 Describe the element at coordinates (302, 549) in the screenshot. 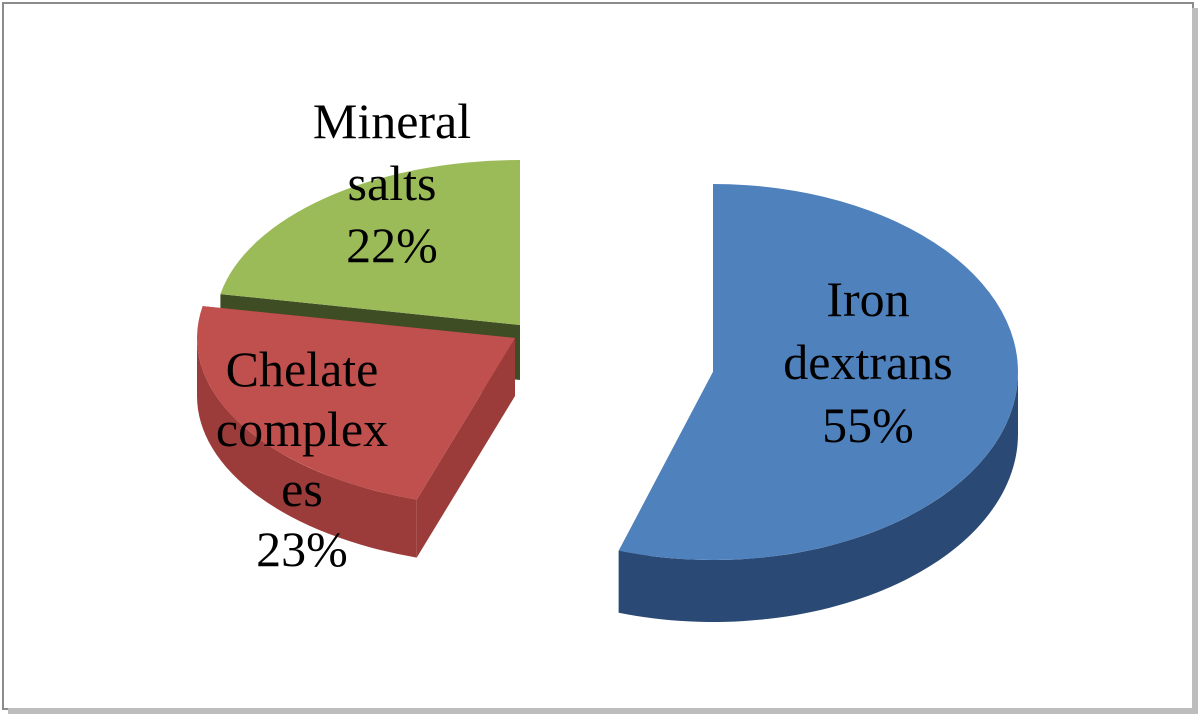

I see `chelate-complexes-label-line: 23%` at that location.